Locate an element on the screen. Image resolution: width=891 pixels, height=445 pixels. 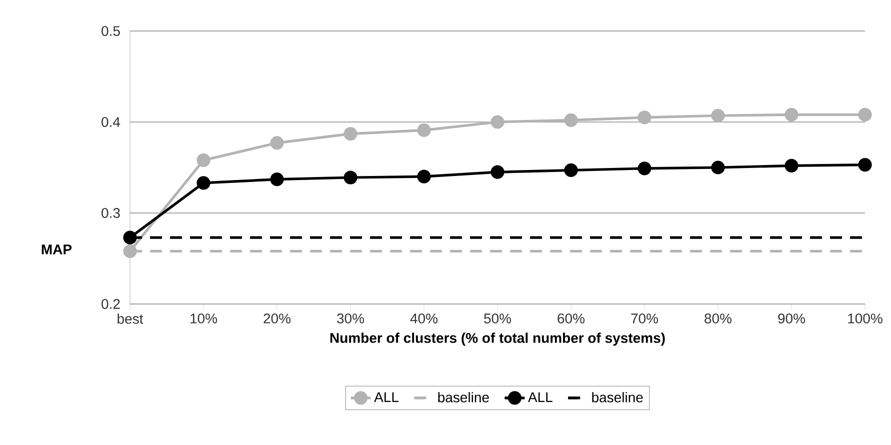
y-axis-title: MAP is located at coordinates (57, 249).